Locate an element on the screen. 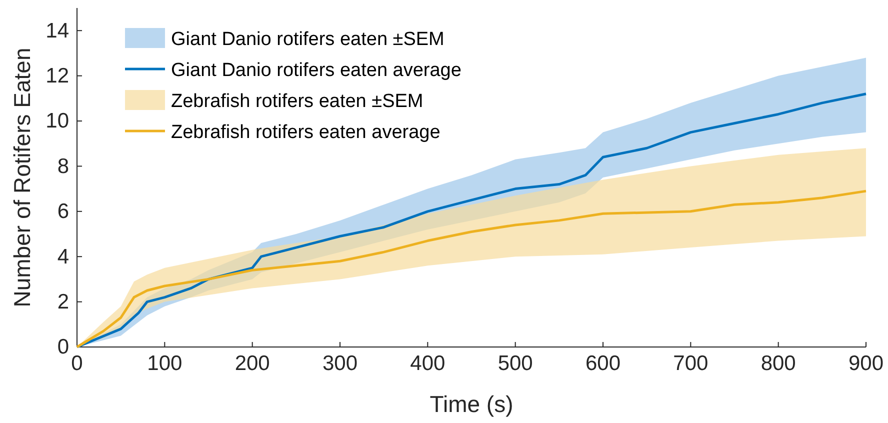  legend-label: Giant Danio rotifers eaten ±SEM is located at coordinates (307, 39).